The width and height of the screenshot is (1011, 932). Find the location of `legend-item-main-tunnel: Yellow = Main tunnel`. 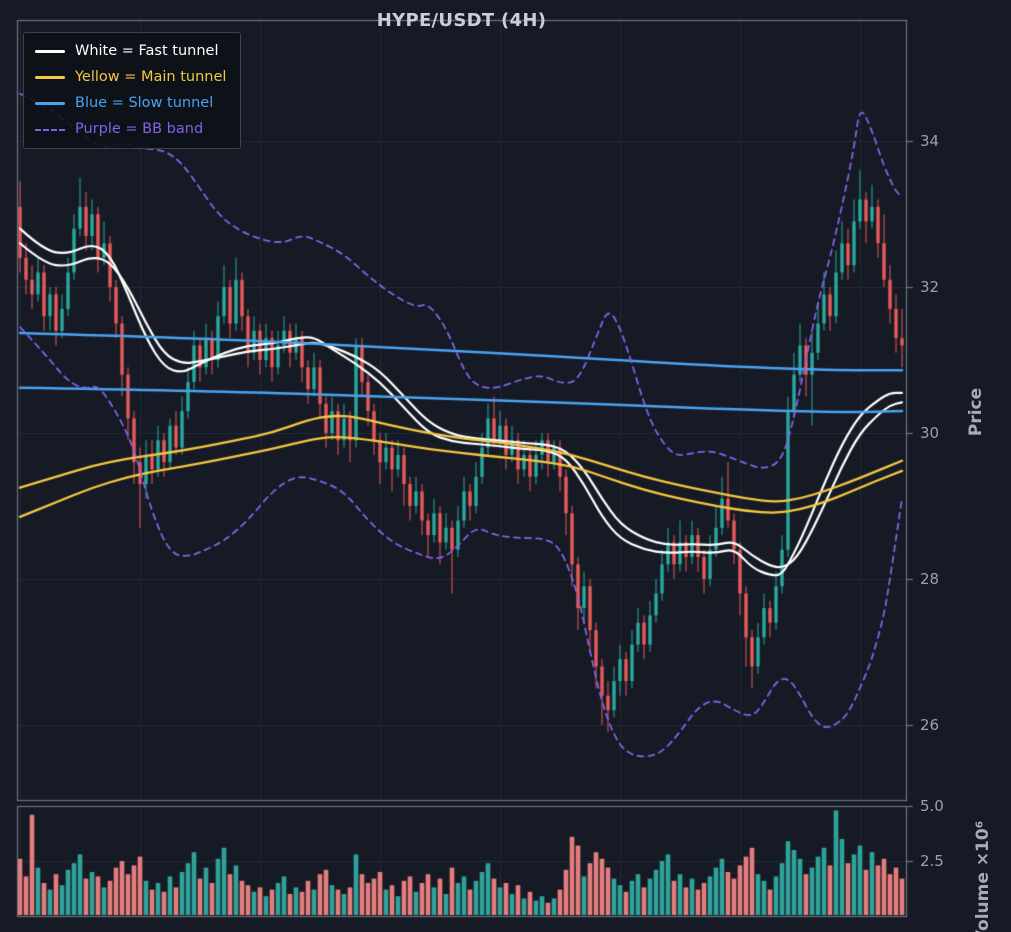

legend-item-main-tunnel: Yellow = Main tunnel is located at coordinates (130, 77).